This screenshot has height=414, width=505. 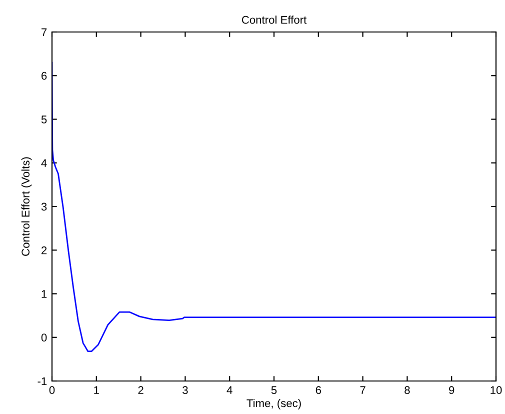 I want to click on chart-title: Control Effort, so click(x=274, y=20).